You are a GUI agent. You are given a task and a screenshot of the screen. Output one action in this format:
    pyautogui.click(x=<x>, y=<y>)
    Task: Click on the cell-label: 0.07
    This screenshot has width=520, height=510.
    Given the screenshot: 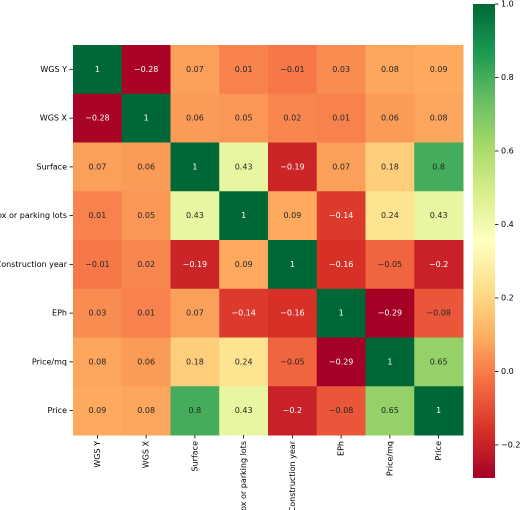 What is the action you would take?
    pyautogui.click(x=195, y=313)
    